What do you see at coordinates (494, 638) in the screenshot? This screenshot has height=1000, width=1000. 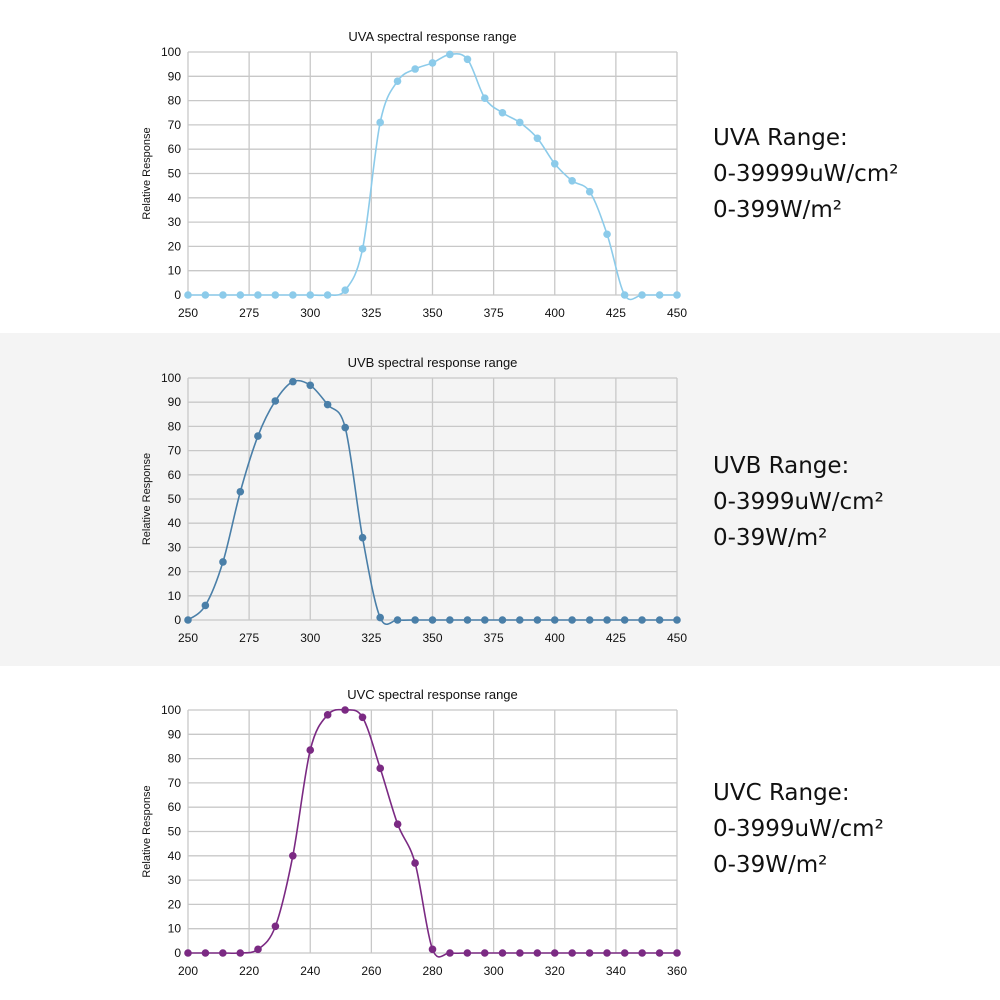 I see `uvb-x-tick-label: 375` at bounding box center [494, 638].